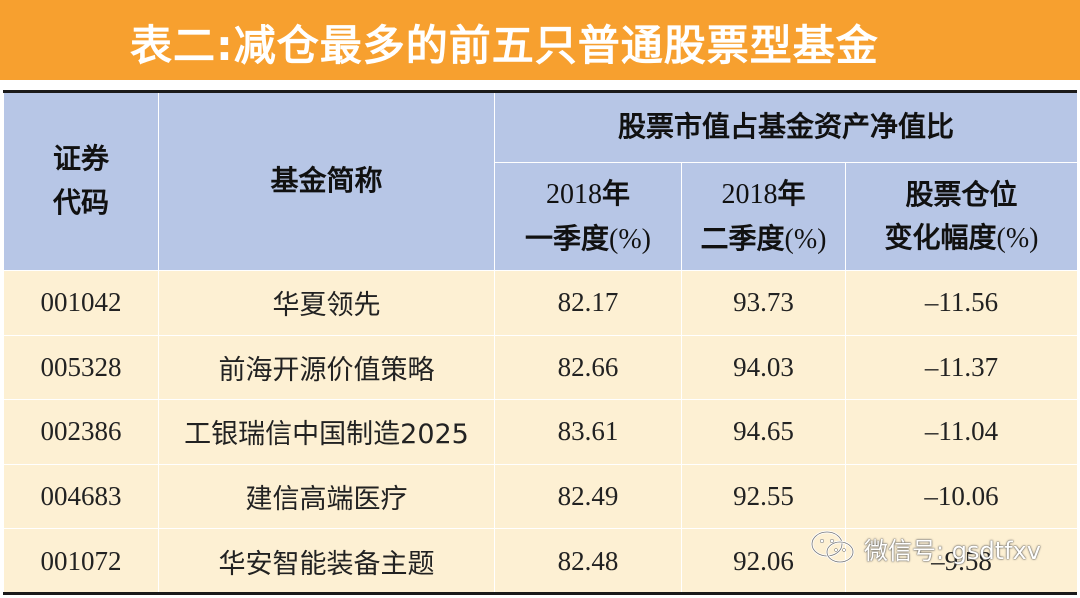 The height and width of the screenshot is (598, 1080). Describe the element at coordinates (326, 432) in the screenshot. I see `cell-name: 工银瑞信中国制造2025` at that location.